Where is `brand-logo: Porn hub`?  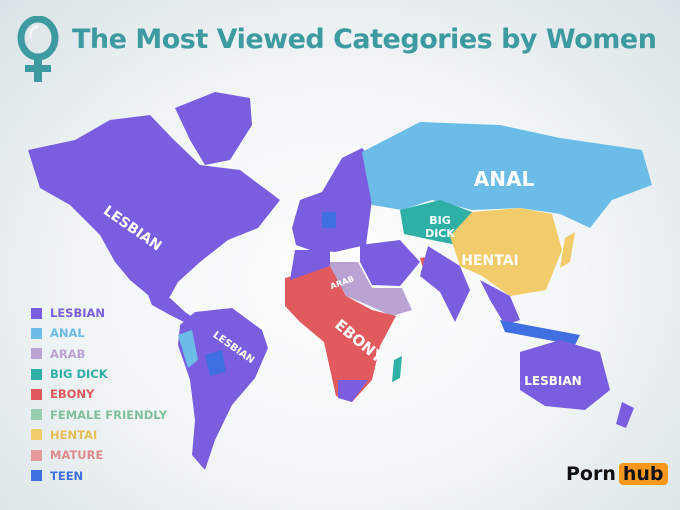
brand-logo: Porn hub is located at coordinates (617, 474).